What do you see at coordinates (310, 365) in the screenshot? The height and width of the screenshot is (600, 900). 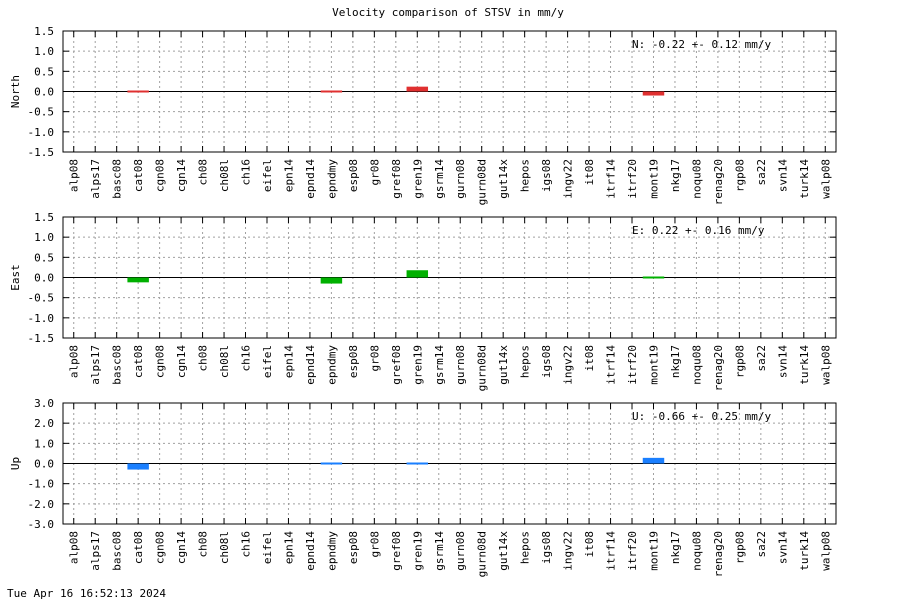 I see `east-xtick-label: epnd14` at bounding box center [310, 365].